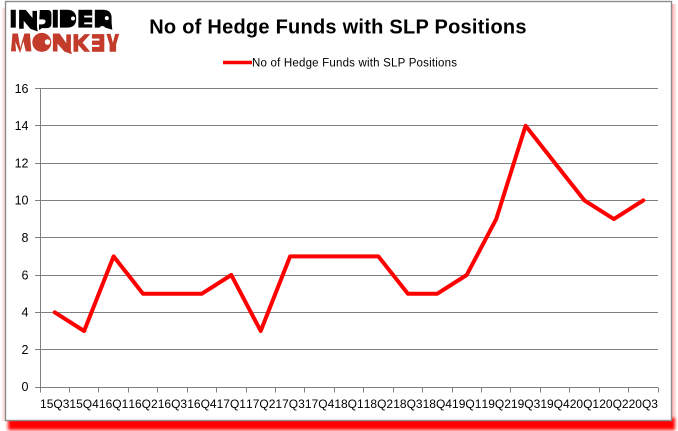 The width and height of the screenshot is (678, 431). What do you see at coordinates (25, 387) in the screenshot?
I see `svg-text: 0` at bounding box center [25, 387].